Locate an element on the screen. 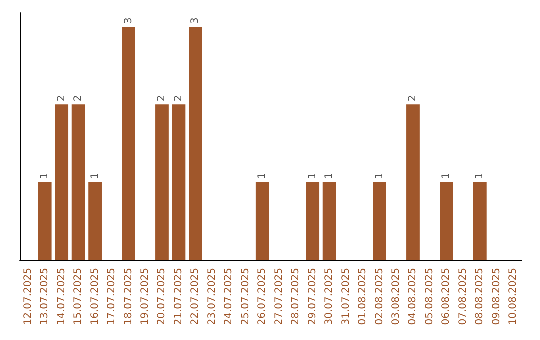  x-tick-label: 23.07.2025 is located at coordinates (212, 297).